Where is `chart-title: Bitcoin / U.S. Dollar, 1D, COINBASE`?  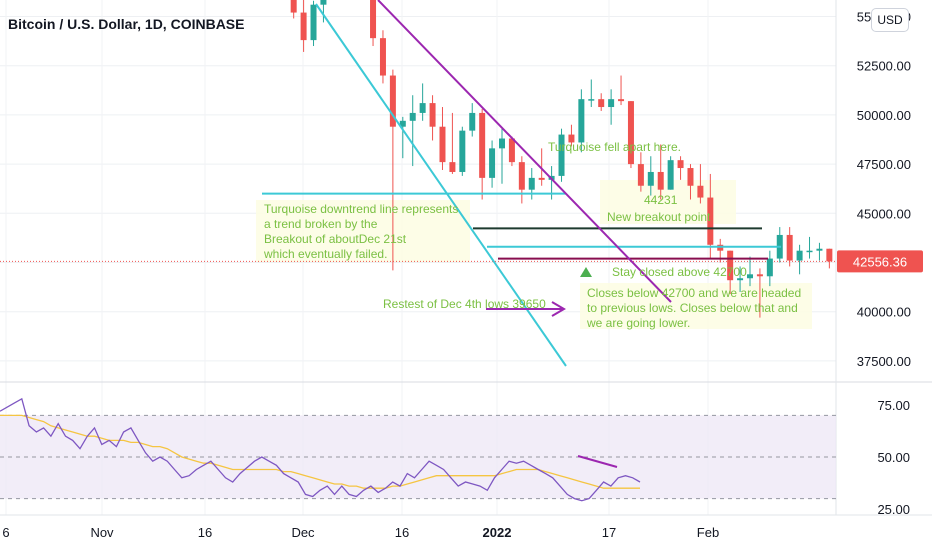
chart-title: Bitcoin / U.S. Dollar, 1D, COINBASE is located at coordinates (126, 24).